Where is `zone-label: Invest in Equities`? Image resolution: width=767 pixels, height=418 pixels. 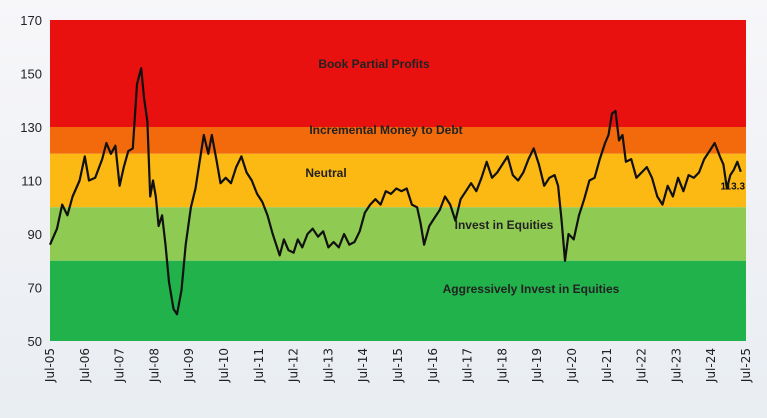
zone-label: Invest in Equities is located at coordinates (504, 225).